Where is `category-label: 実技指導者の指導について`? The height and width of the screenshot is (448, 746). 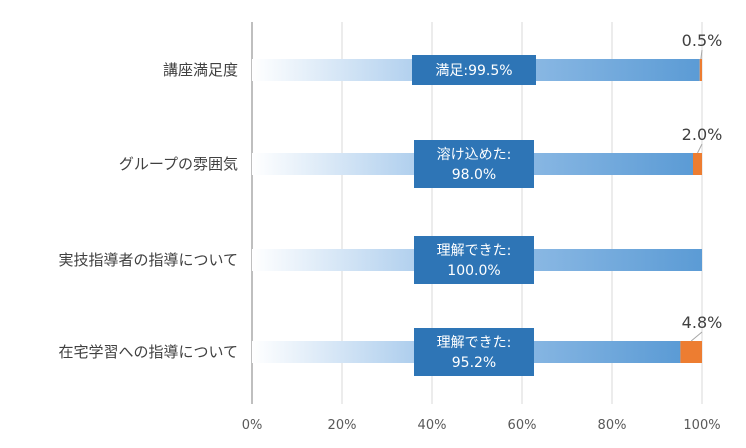
category-label: 実技指導者の指導について is located at coordinates (148, 260).